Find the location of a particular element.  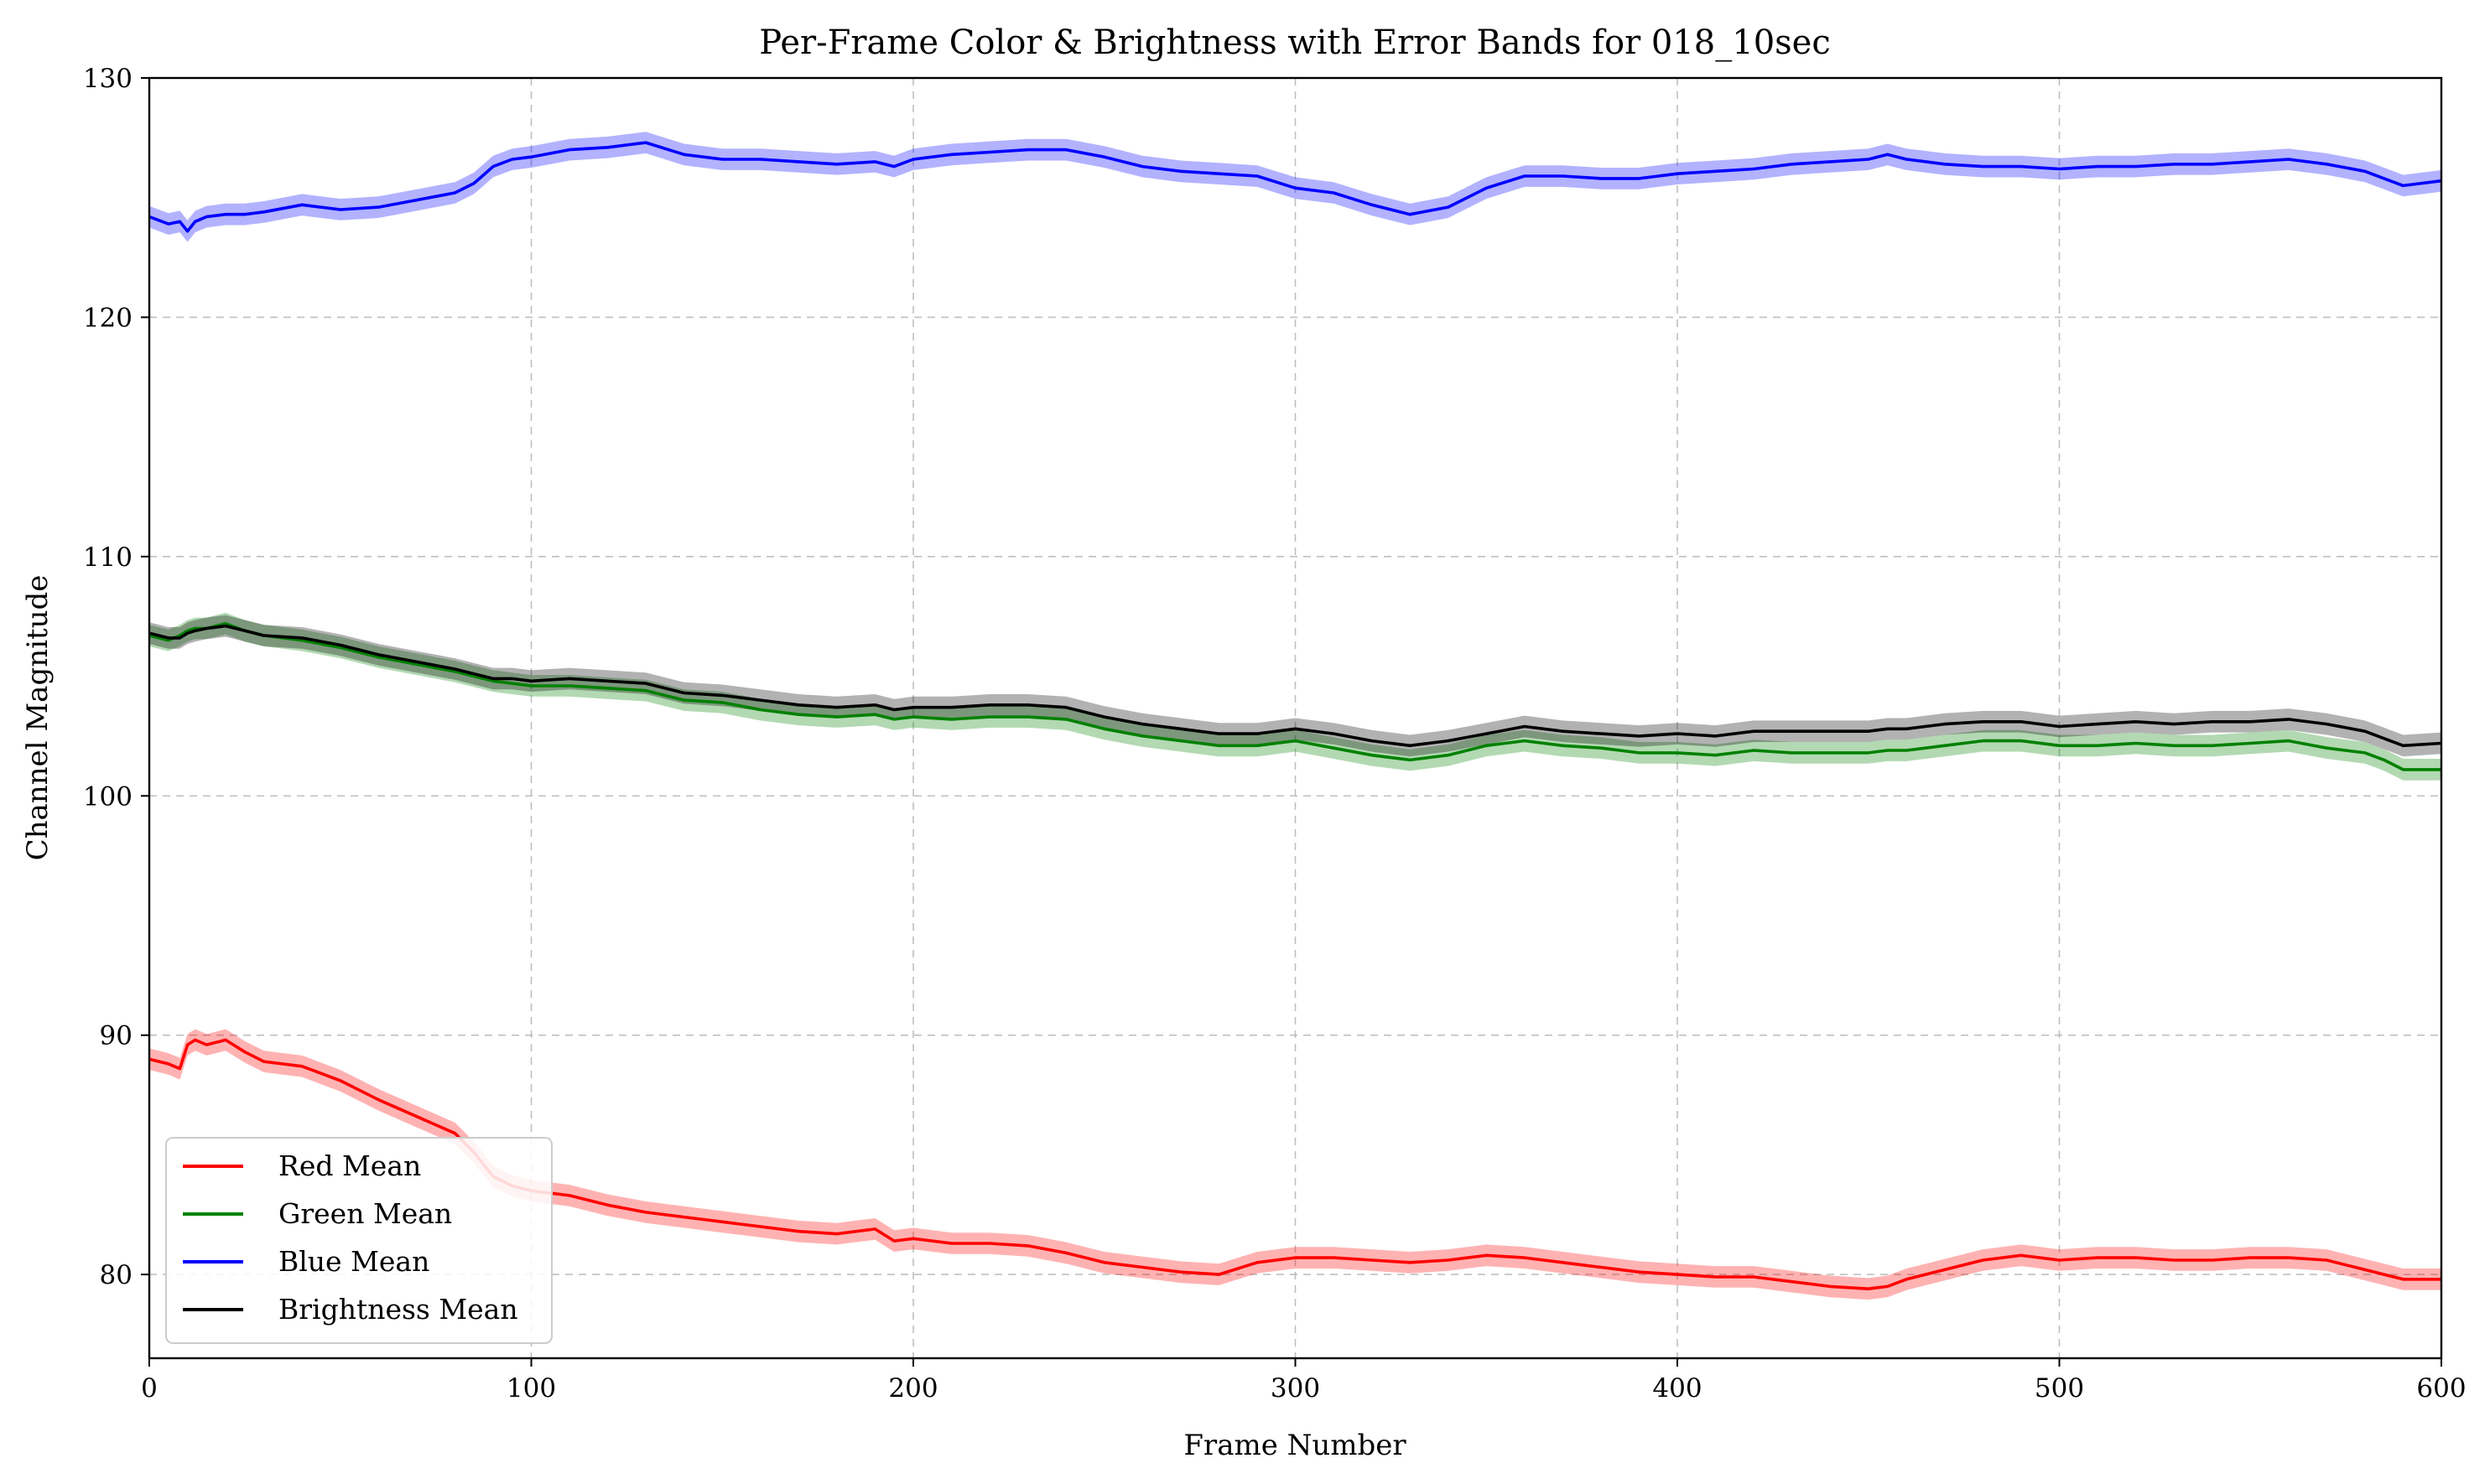

y-tick-label: 110 is located at coordinates (108, 557).